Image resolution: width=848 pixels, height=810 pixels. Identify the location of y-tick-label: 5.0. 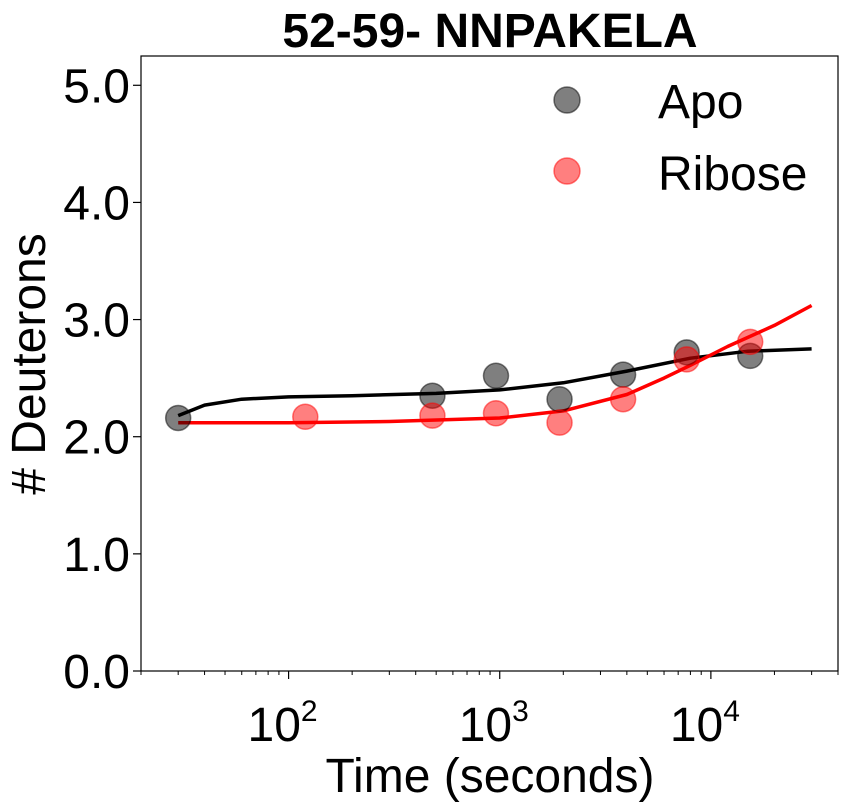
(96, 86).